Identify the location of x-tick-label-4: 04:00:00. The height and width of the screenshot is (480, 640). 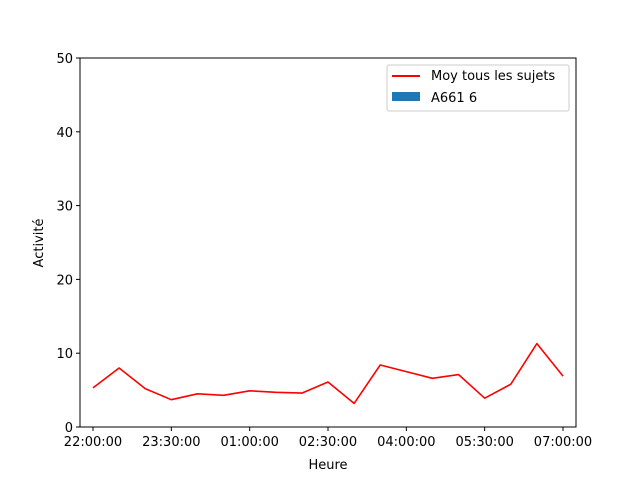
(406, 442).